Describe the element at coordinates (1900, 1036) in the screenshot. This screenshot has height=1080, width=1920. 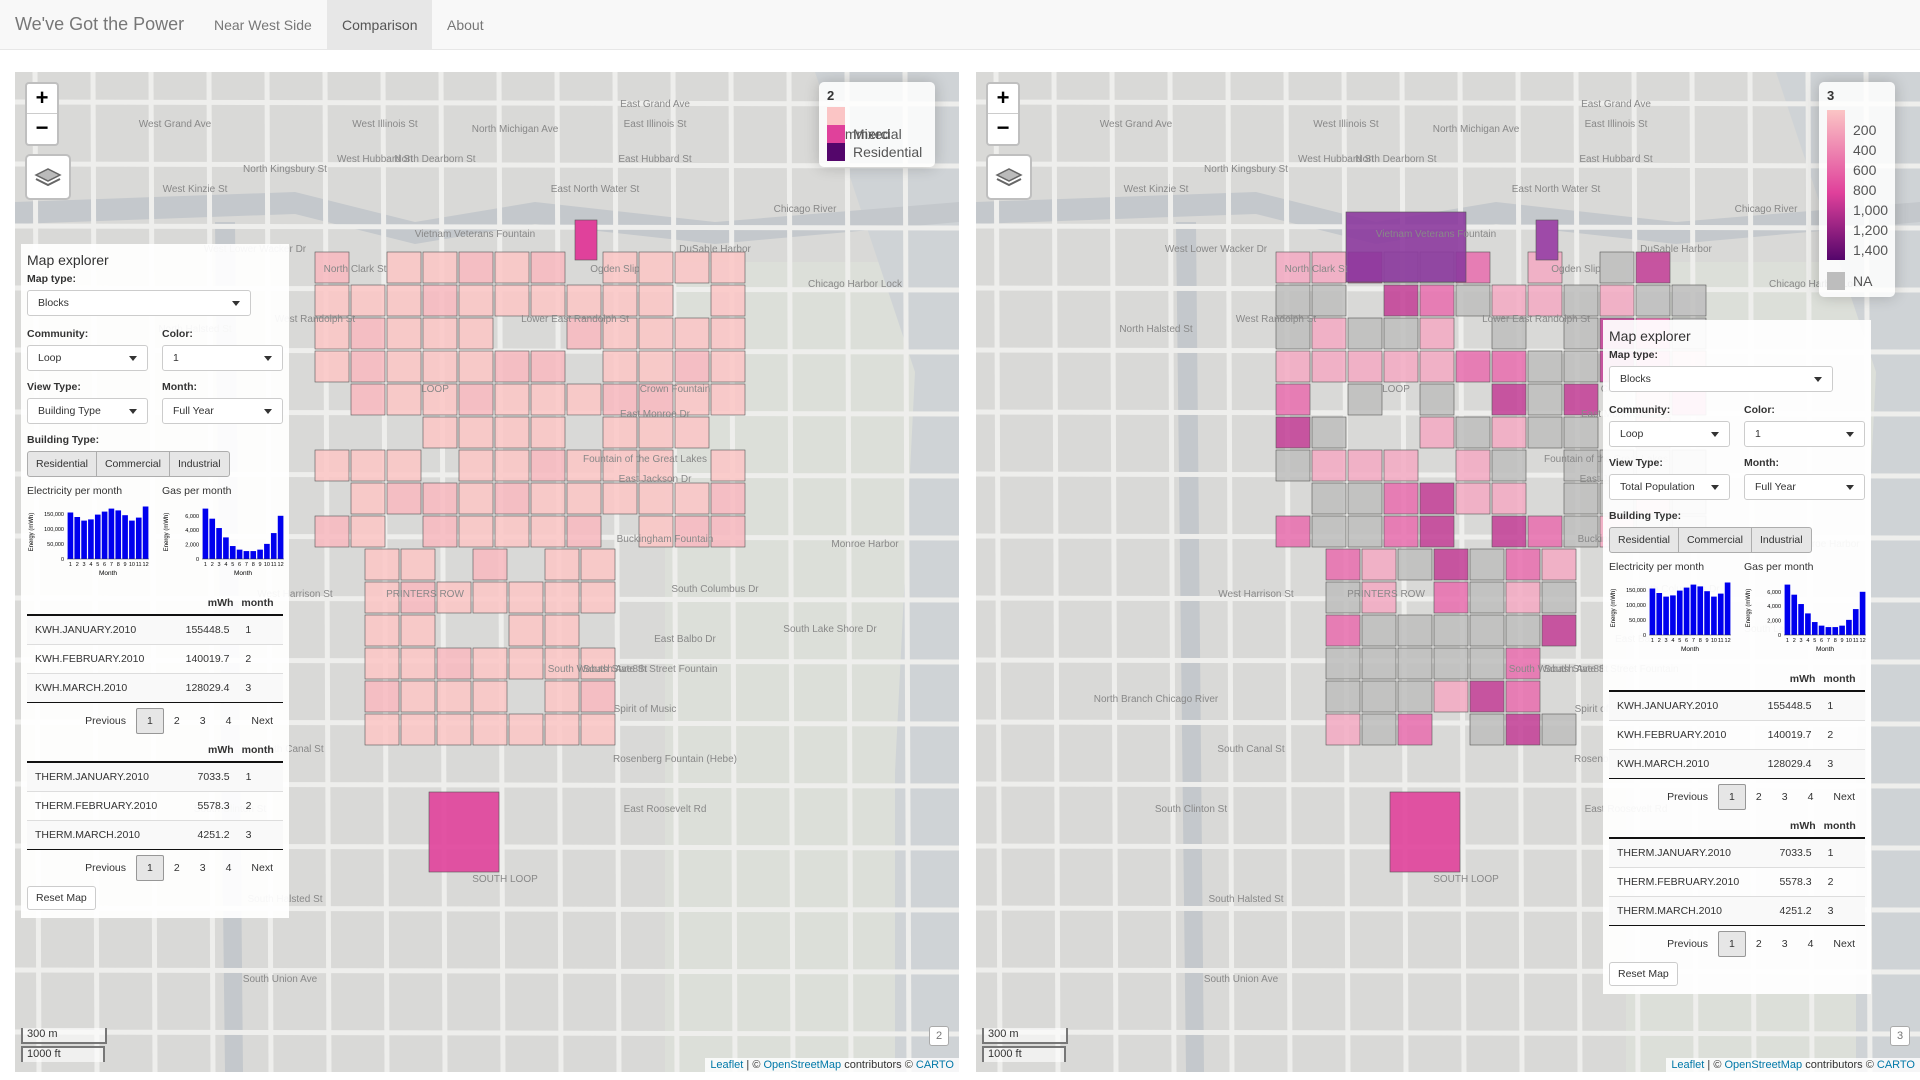
I see `map-corner-badge: 3` at that location.